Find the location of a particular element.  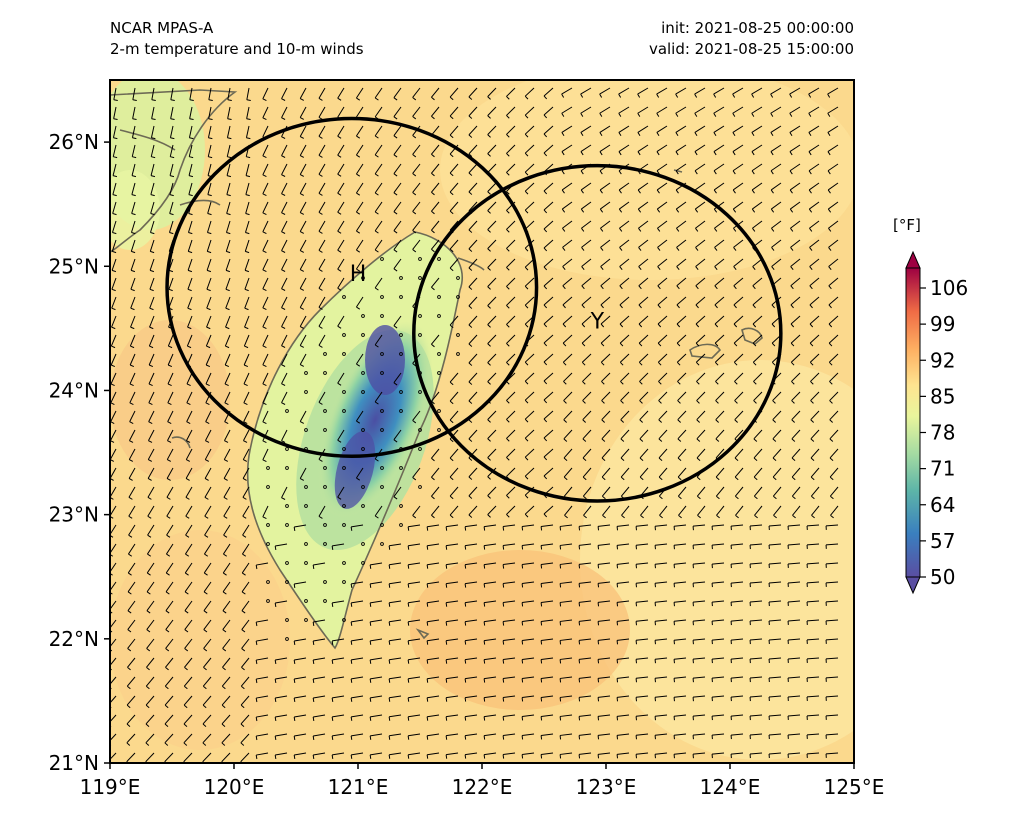

marker-y: Y is located at coordinates (597, 321).